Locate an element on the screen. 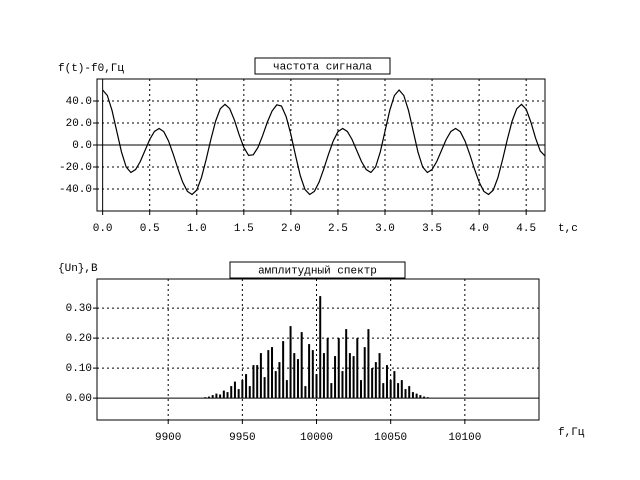  y-tick-label: -40.0 is located at coordinates (75, 190).